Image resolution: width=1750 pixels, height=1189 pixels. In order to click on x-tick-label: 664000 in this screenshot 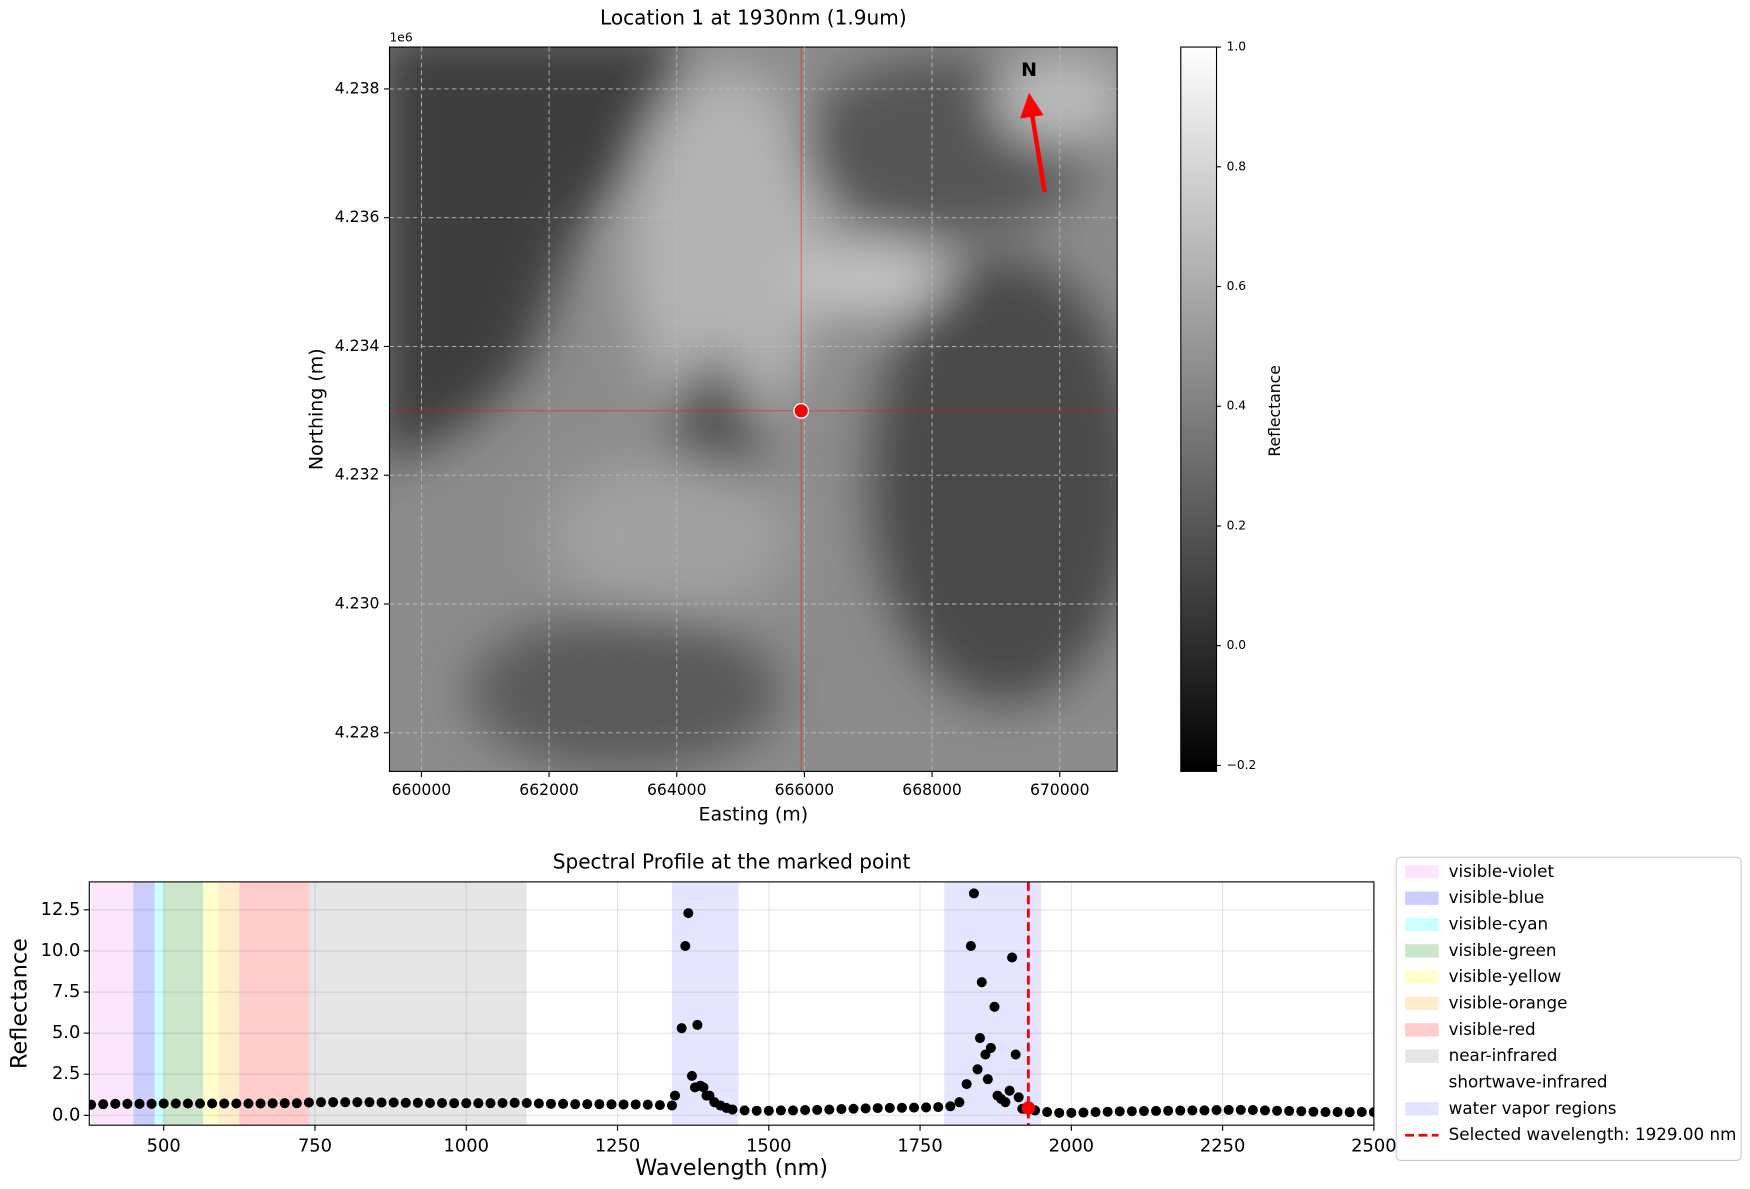, I will do `click(677, 790)`.